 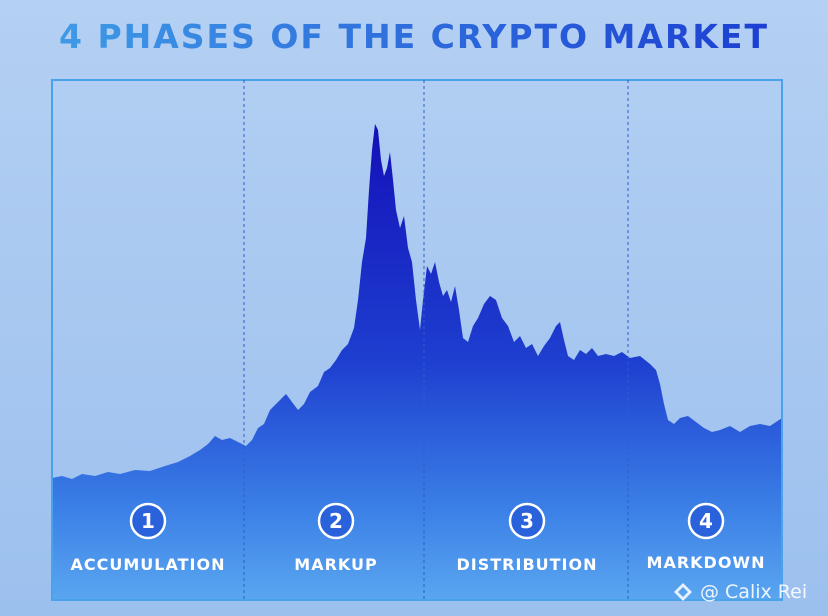 I want to click on watermark-text: @ Calix Rei, so click(x=753, y=592).